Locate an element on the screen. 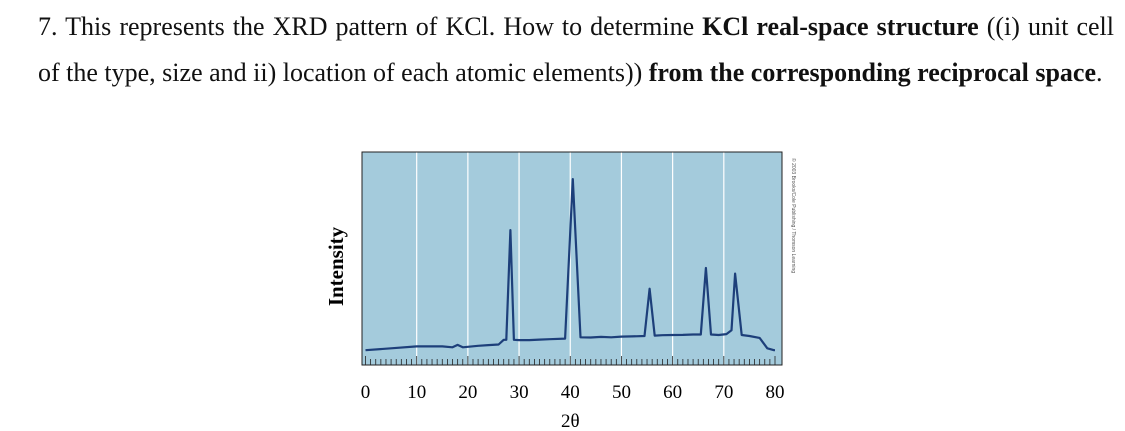  x-tick-labels: 0 10 20 30 40 50 60 70 80 is located at coordinates (573, 392).